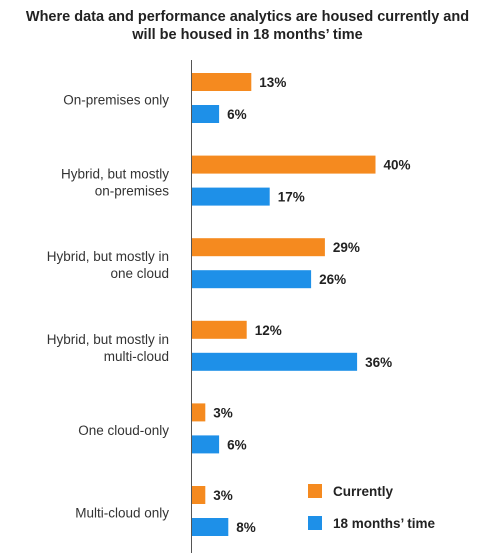  What do you see at coordinates (139, 273) in the screenshot?
I see `category-label: one cloud` at bounding box center [139, 273].